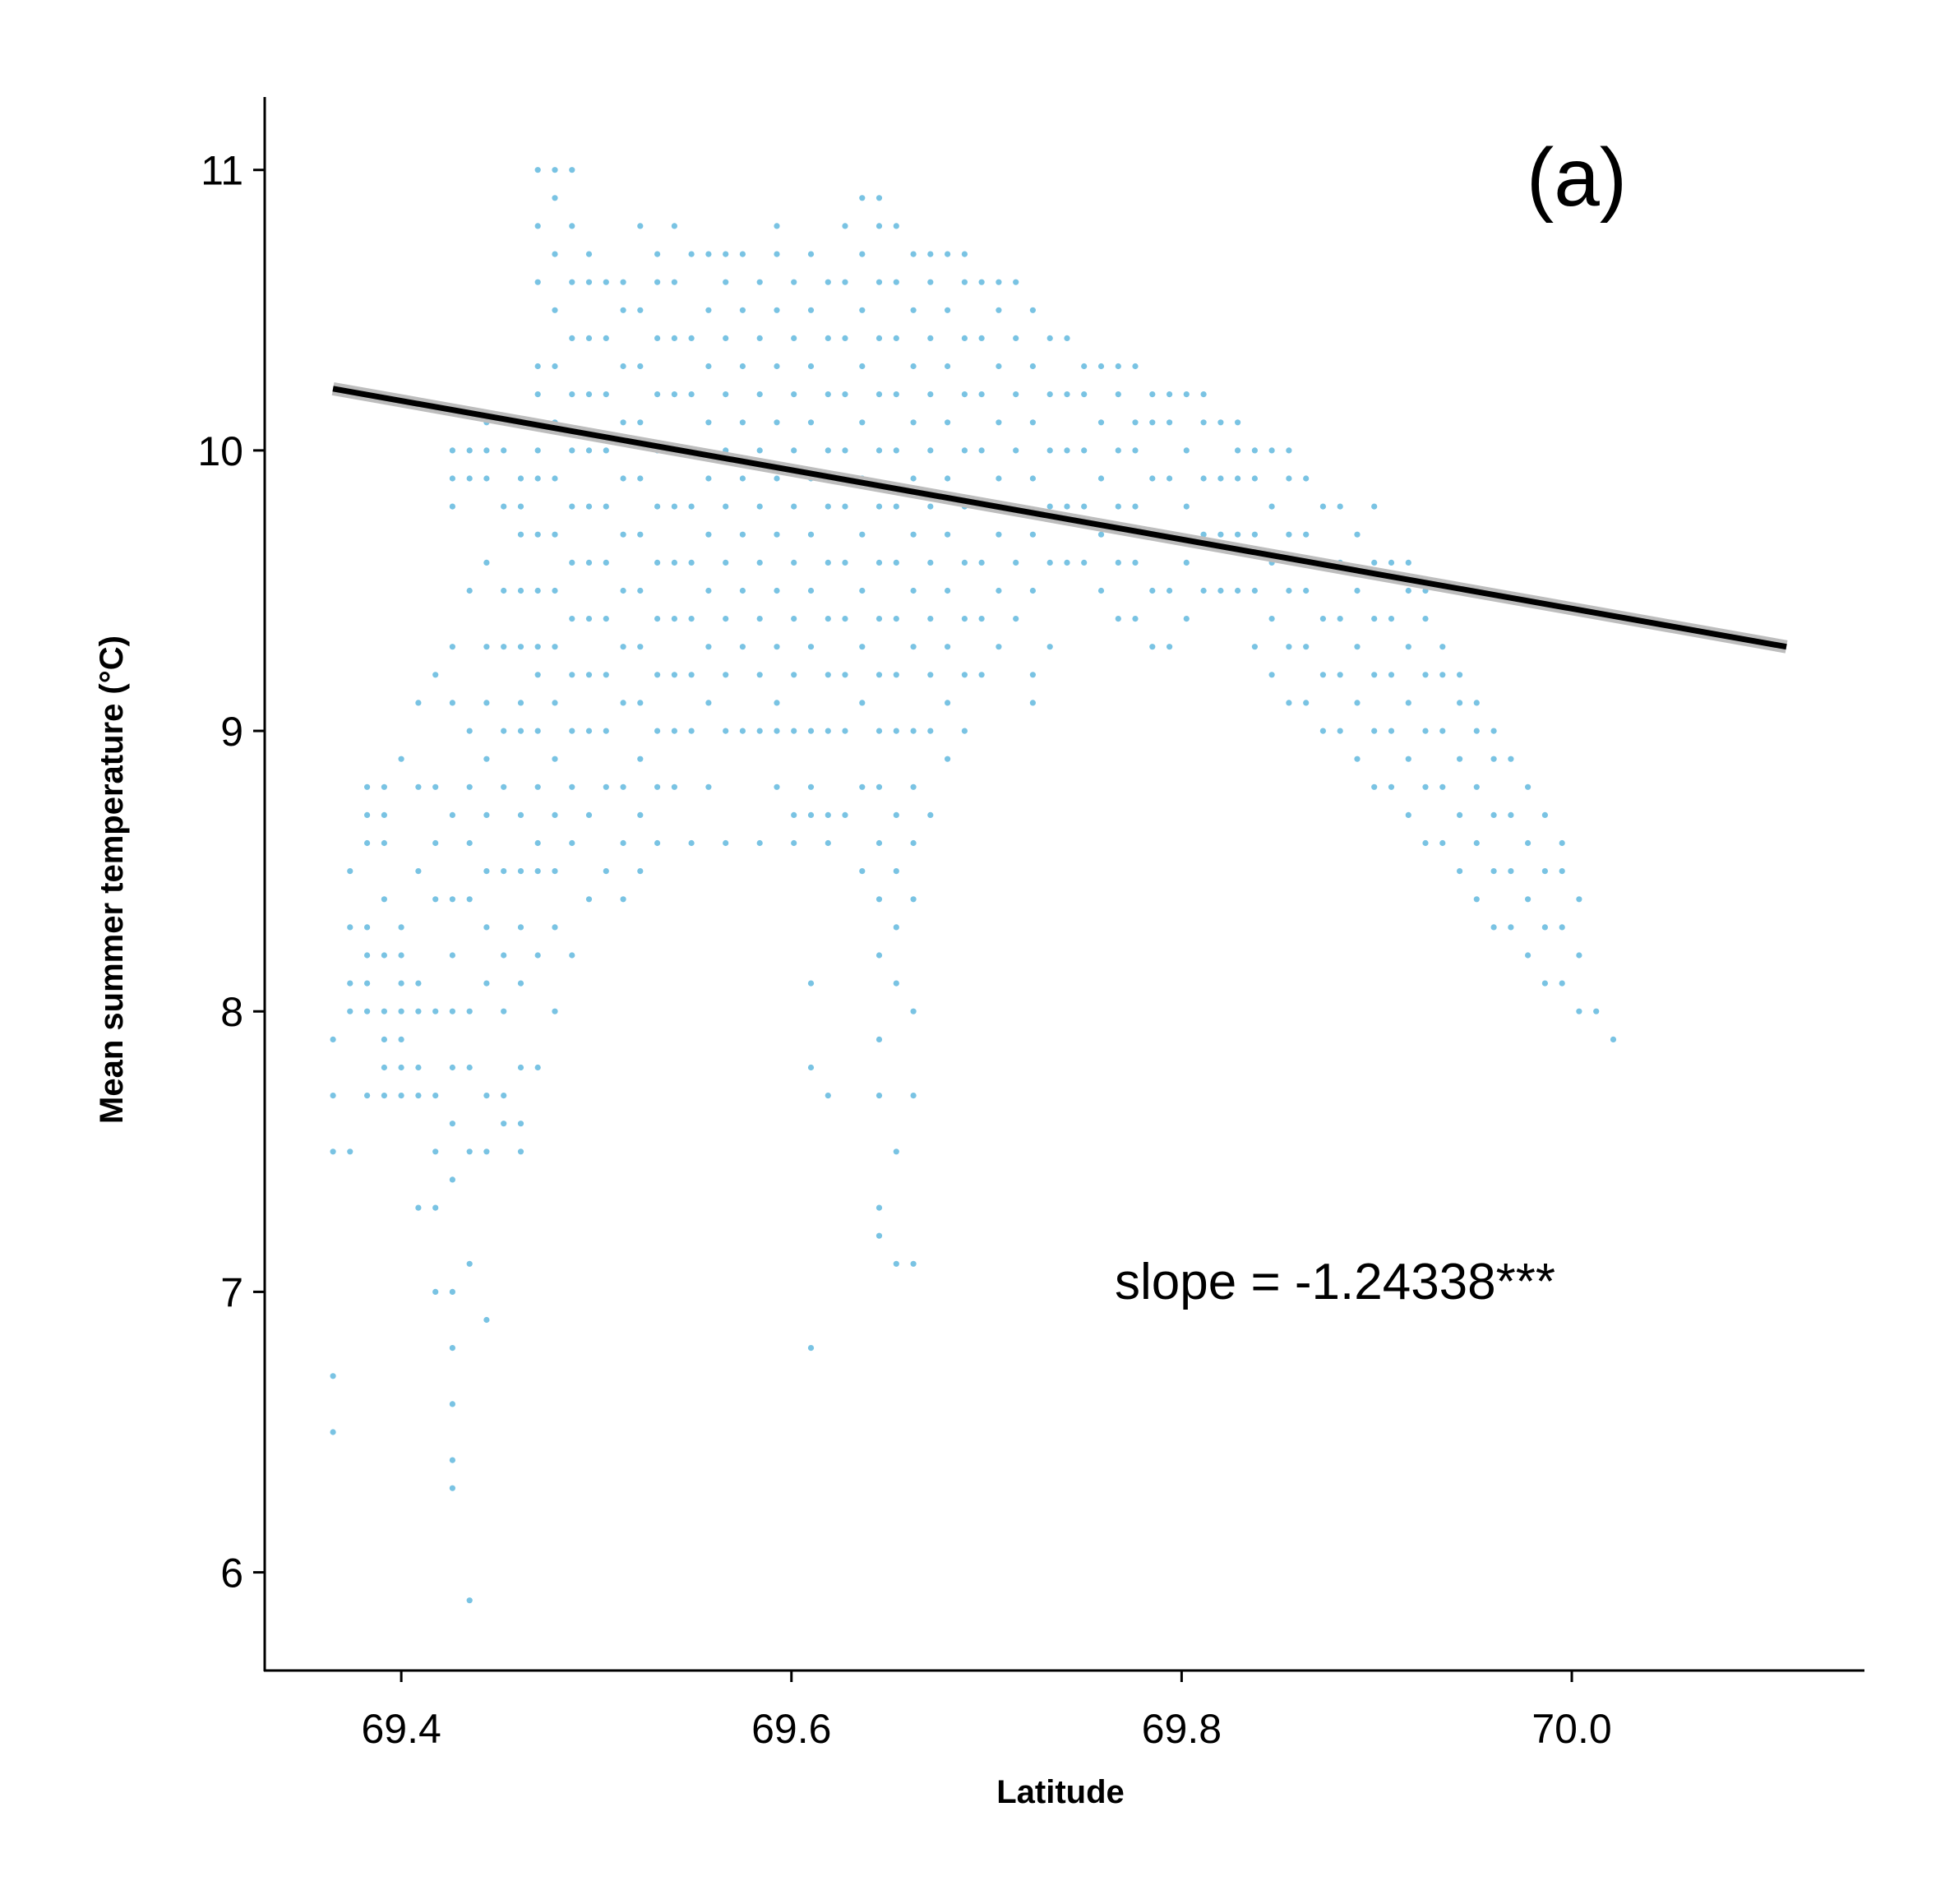 The height and width of the screenshot is (1904, 1945). Describe the element at coordinates (1335, 1282) in the screenshot. I see `slope-annotation: slope = -1.24338***` at that location.